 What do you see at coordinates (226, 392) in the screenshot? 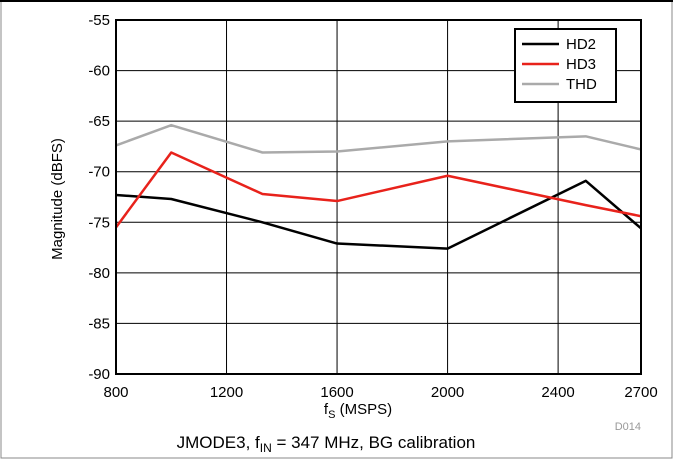
I see `x-tick-label: 1200` at bounding box center [226, 392].